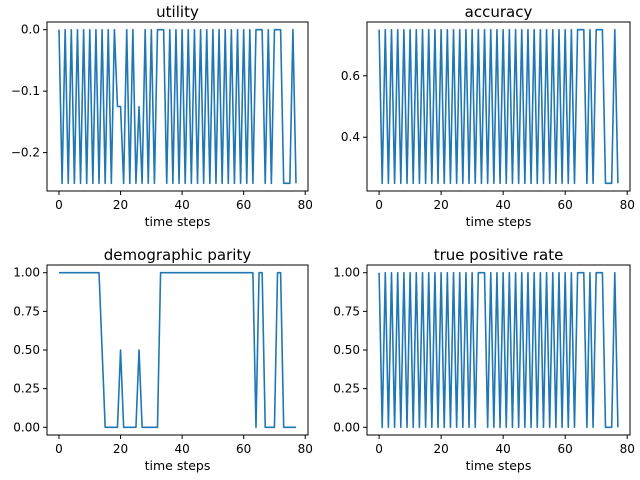 Image resolution: width=640 pixels, height=480 pixels. Describe the element at coordinates (499, 255) in the screenshot. I see `chart-title: true positive rate` at that location.